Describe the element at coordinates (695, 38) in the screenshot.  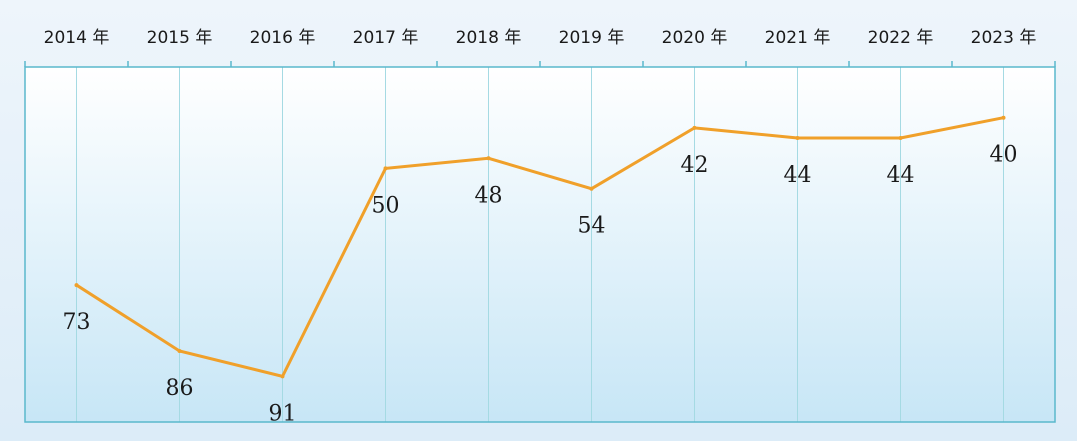
I see `x-tick-label: 2020 年` at that location.